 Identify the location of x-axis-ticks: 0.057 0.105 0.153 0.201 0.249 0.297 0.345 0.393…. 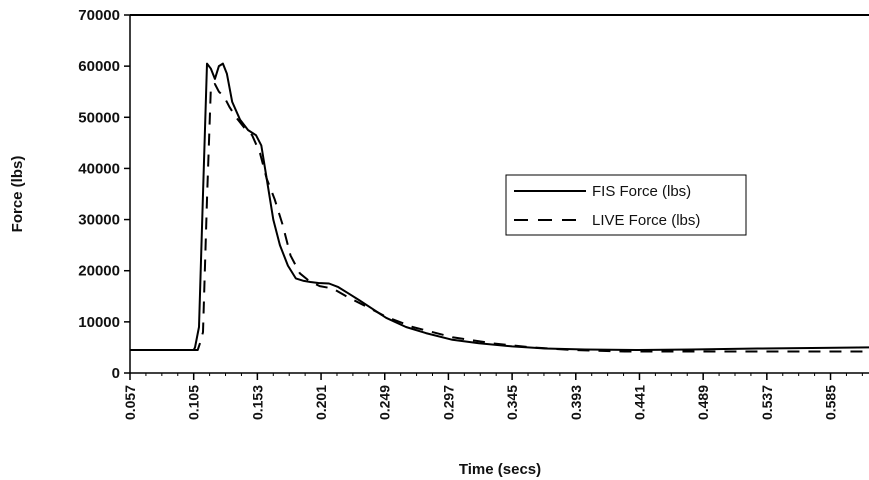
(492, 396).